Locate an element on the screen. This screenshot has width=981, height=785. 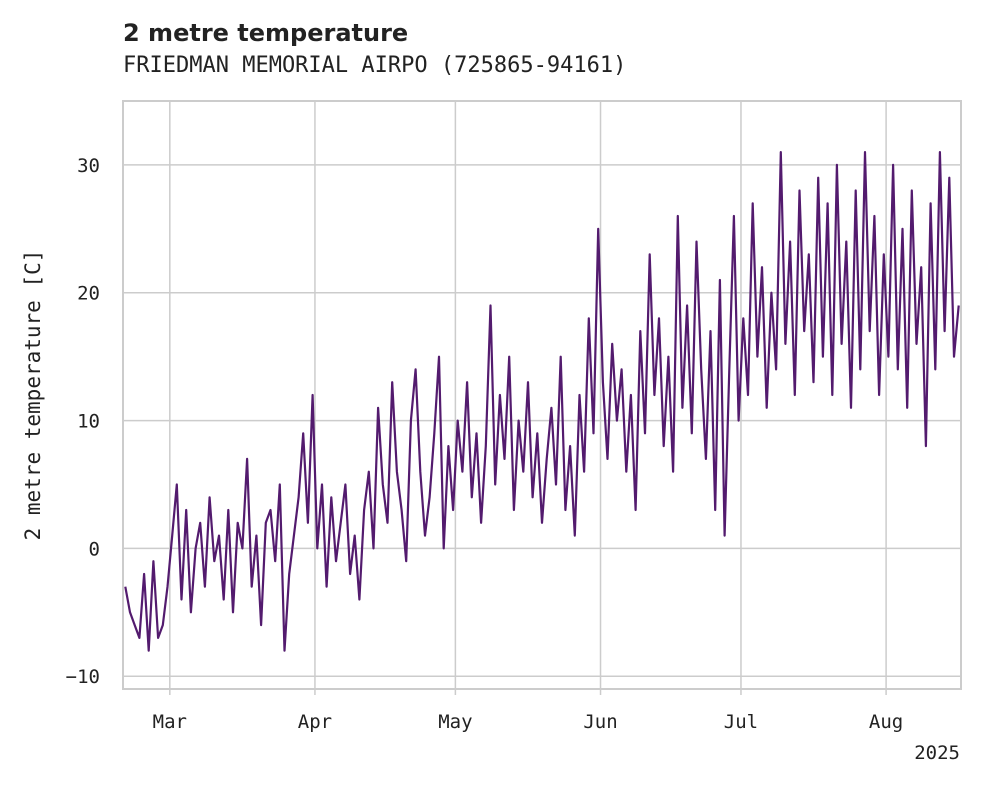
chart-title: 2 metre temperature is located at coordinates (265, 33).